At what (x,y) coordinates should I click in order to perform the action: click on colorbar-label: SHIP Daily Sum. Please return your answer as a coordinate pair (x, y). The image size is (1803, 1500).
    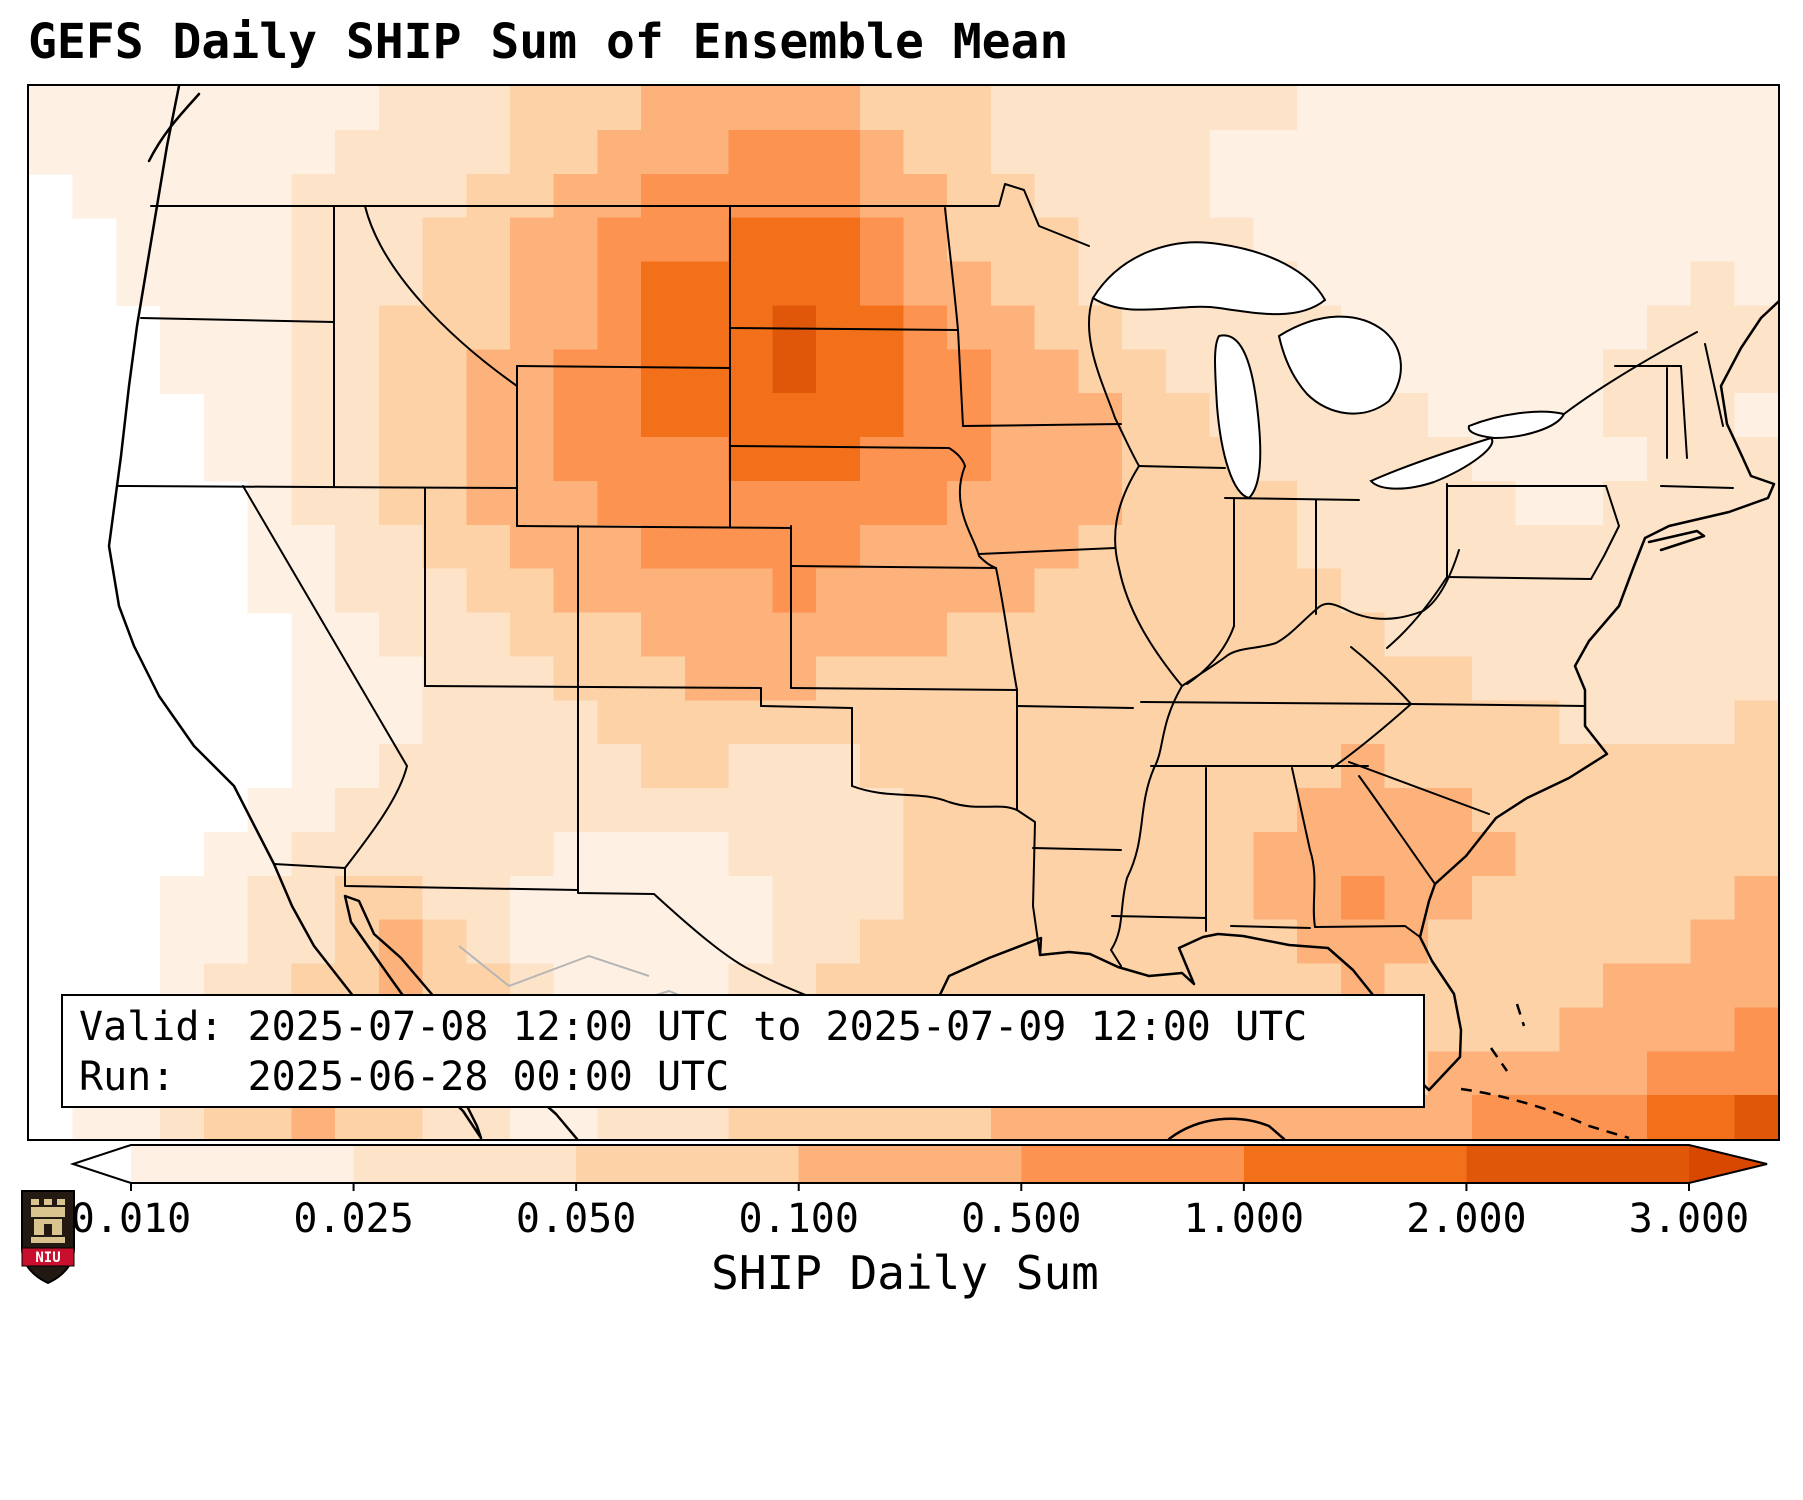
    Looking at the image, I should click on (905, 1273).